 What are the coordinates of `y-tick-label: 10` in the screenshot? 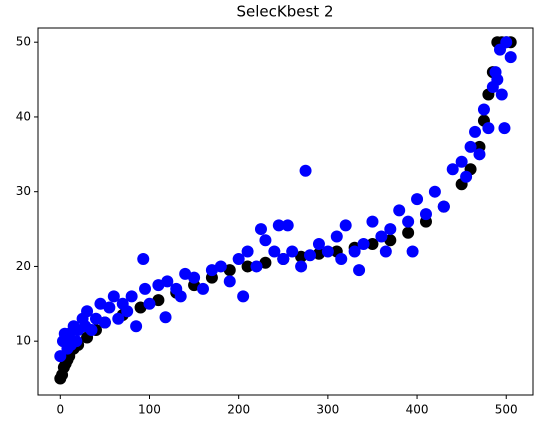 It's located at (23, 341).